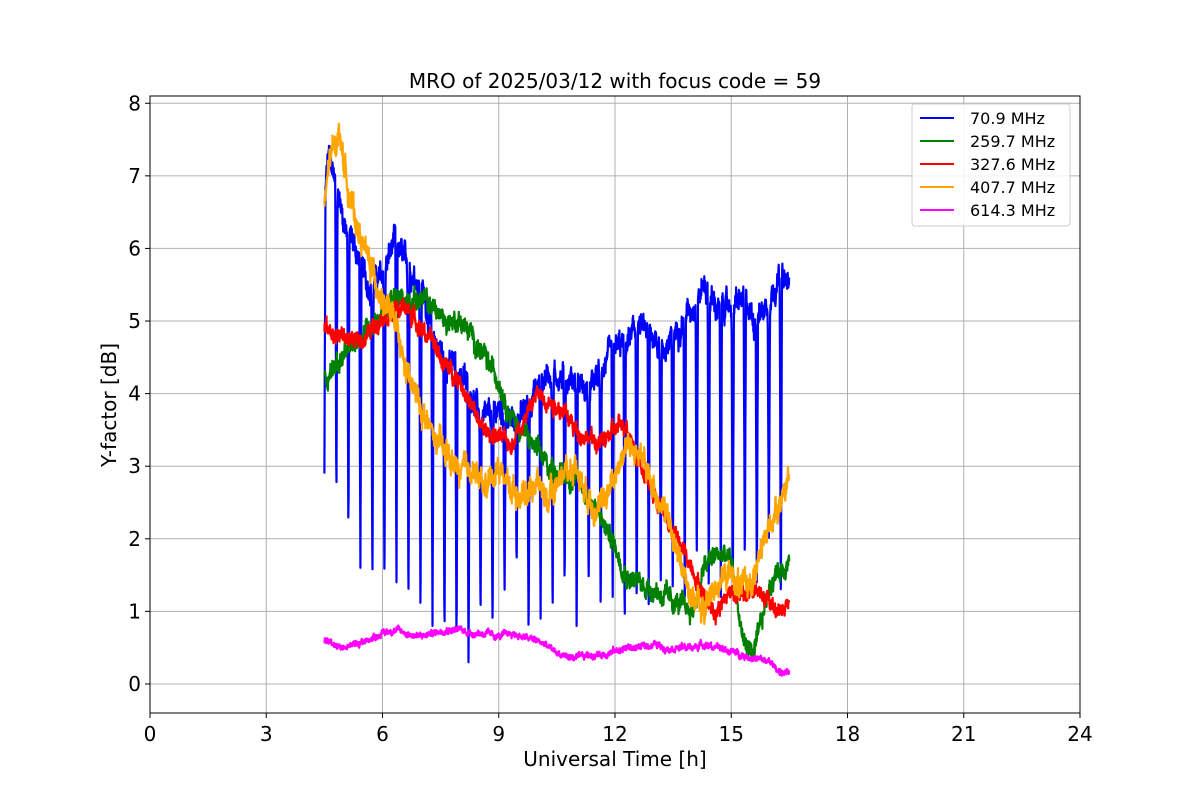 This screenshot has height=800, width=1200. What do you see at coordinates (615, 81) in the screenshot?
I see `chart-title: MRO of 2025/03/12 with focus code = 59` at bounding box center [615, 81].